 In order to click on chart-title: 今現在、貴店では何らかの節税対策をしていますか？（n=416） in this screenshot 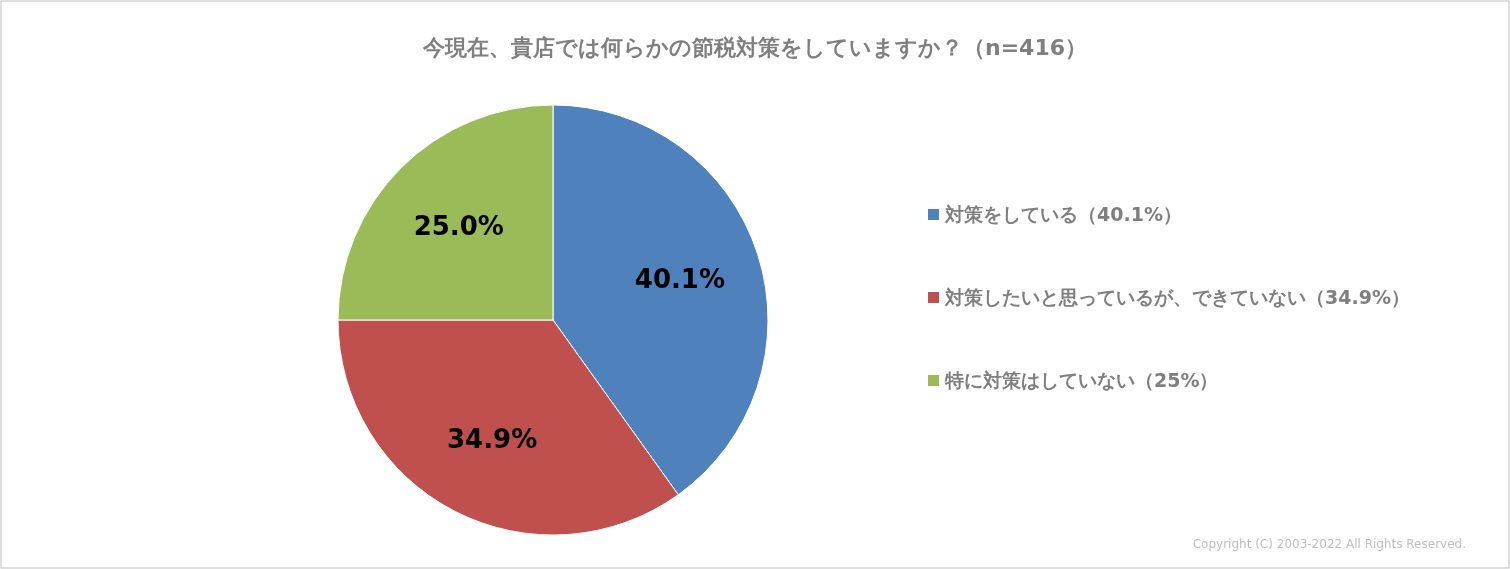, I will do `click(754, 47)`.